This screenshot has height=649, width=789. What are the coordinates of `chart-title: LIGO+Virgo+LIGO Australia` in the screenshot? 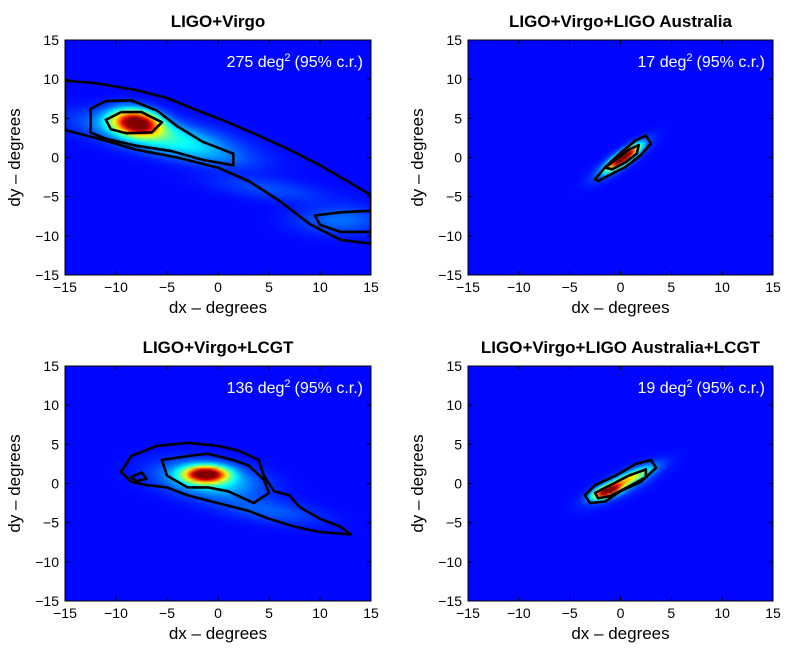 It's located at (620, 21).